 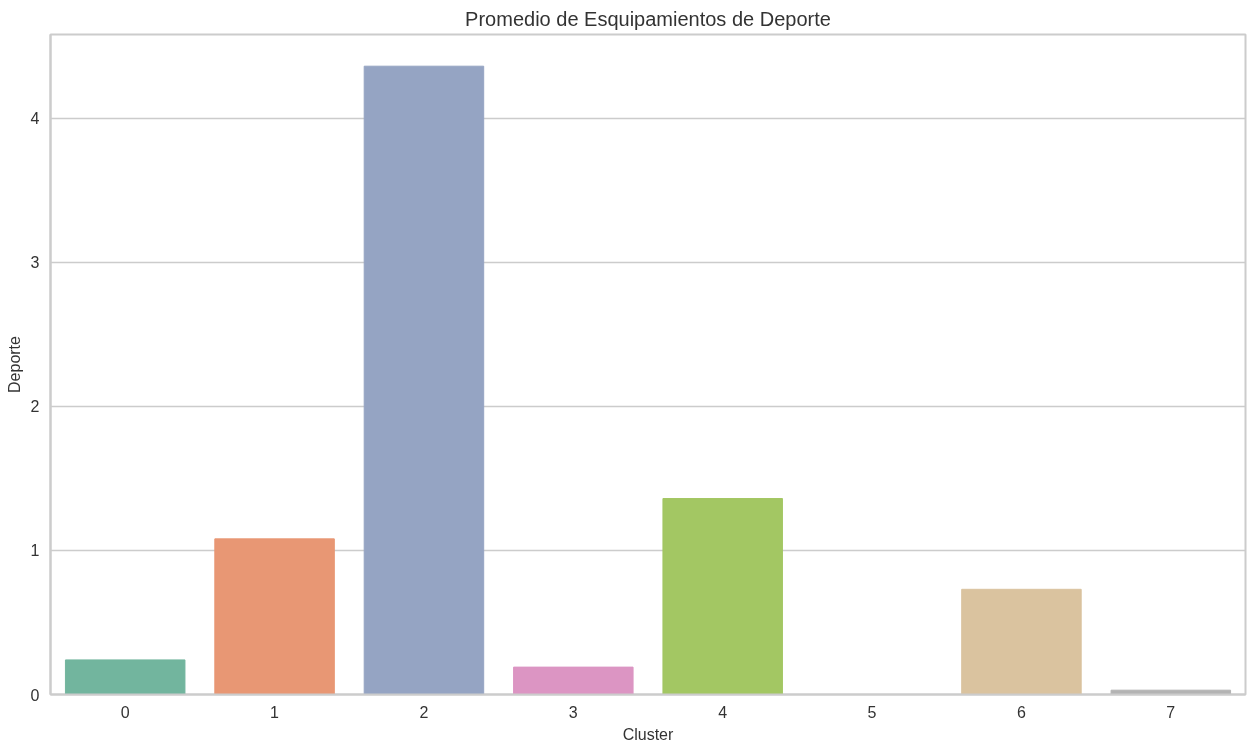 I want to click on x-tick-label: 6, so click(x=1021, y=712).